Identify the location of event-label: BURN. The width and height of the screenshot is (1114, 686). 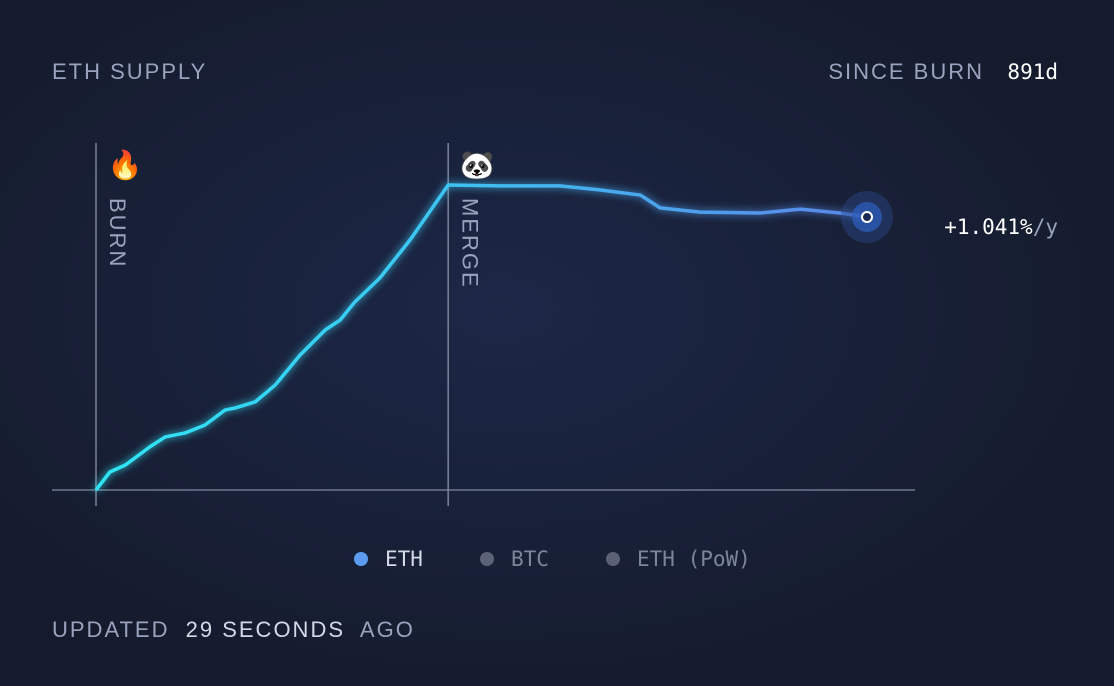
(117, 233).